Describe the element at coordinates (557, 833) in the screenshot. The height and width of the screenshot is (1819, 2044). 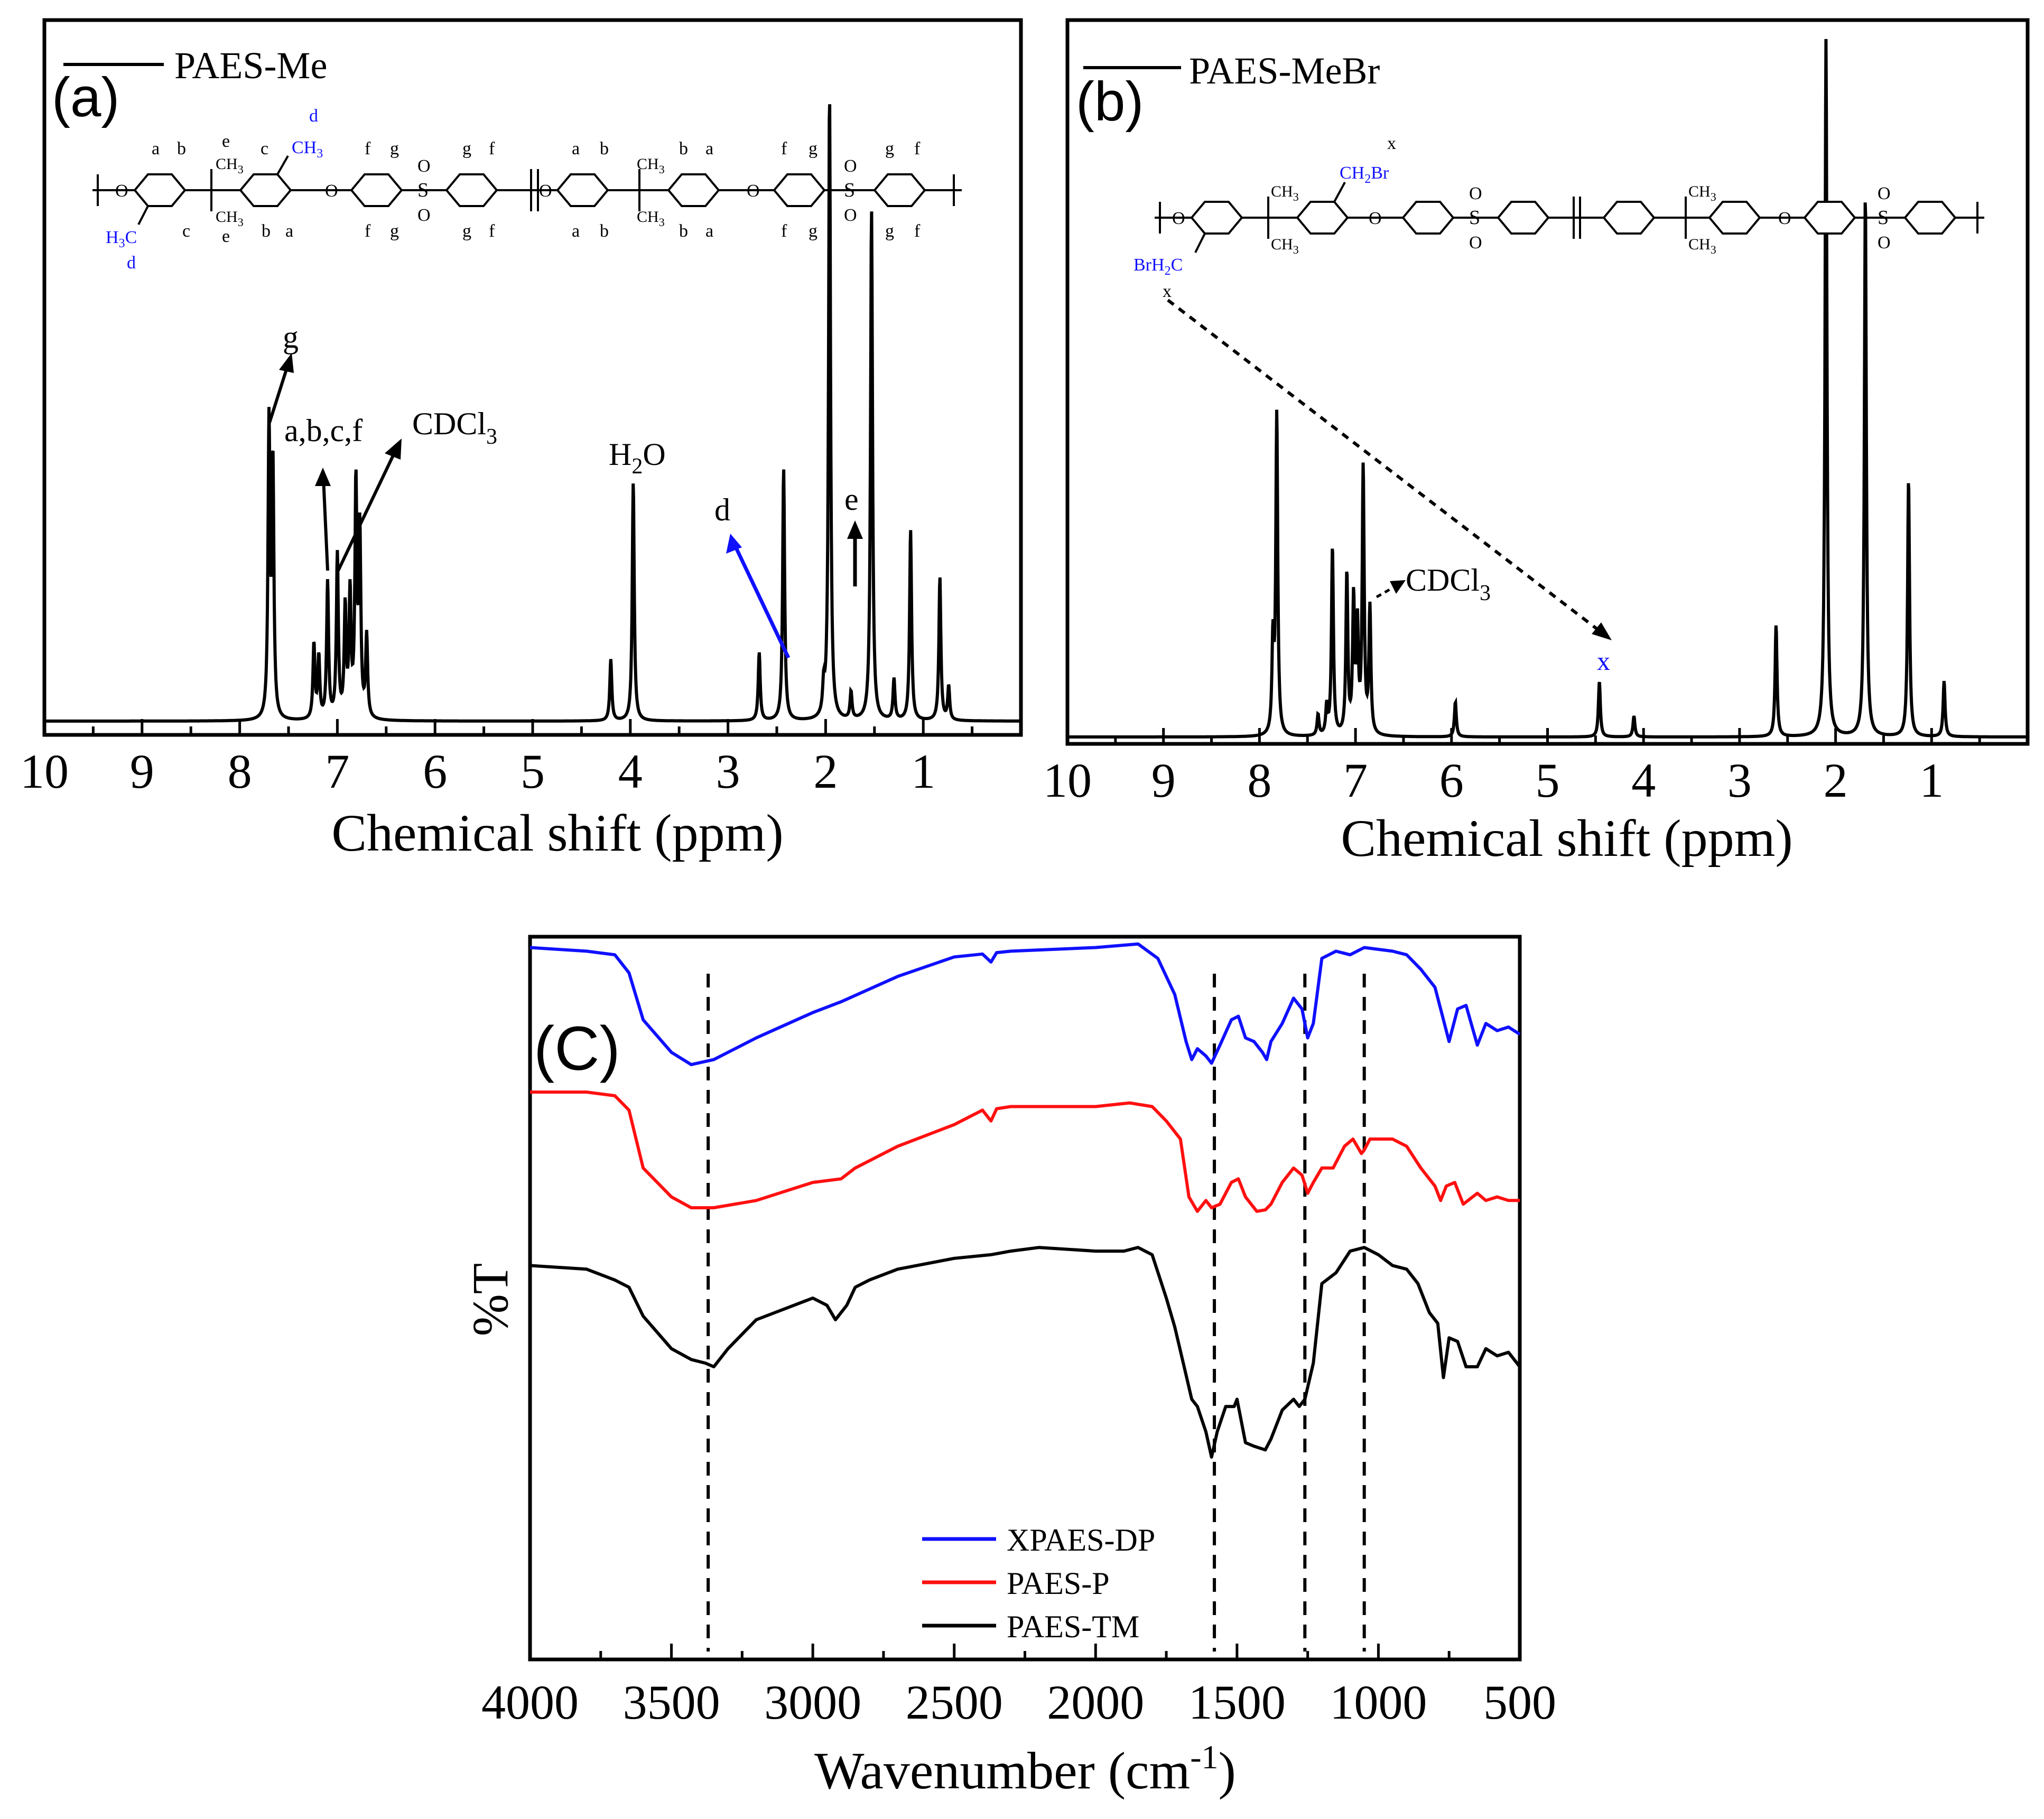
I see `panel-a-xlabel: Chemical shift (ppm)` at that location.